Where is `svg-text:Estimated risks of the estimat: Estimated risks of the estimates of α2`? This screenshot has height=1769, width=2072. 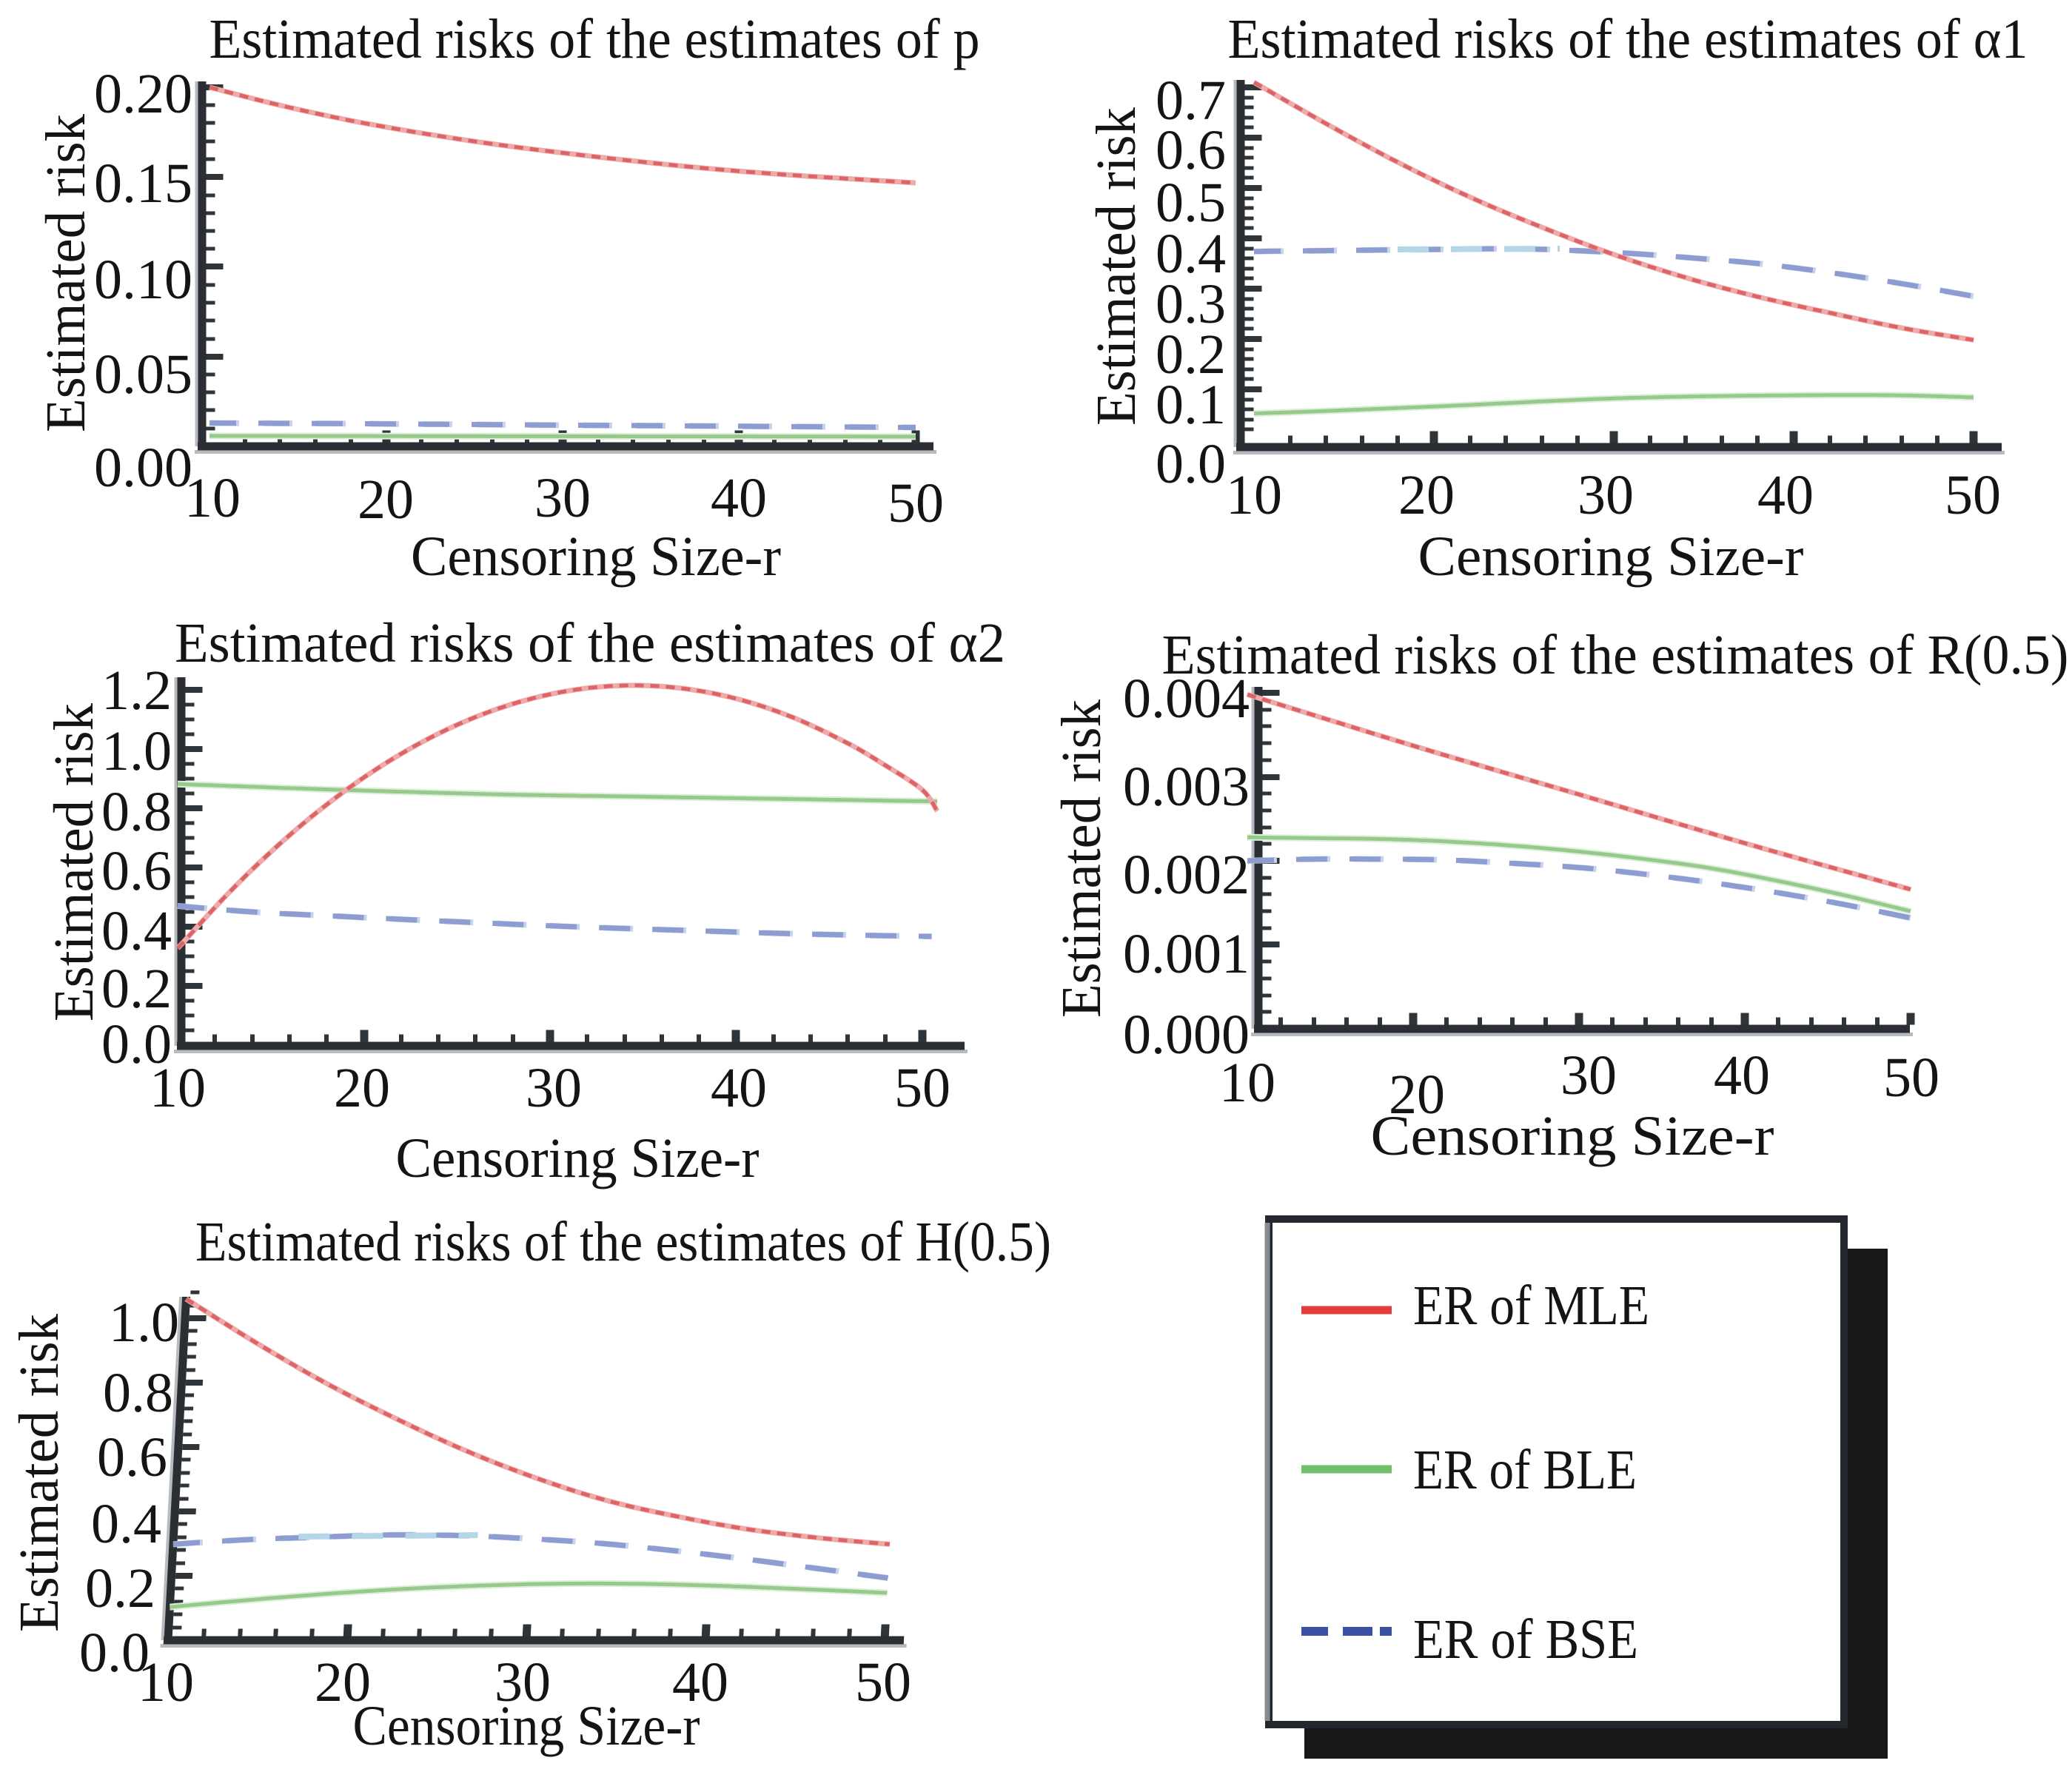
svg-text:Estimated risks of the estimat: Estimated risks of the estimates of α2 is located at coordinates (590, 643).